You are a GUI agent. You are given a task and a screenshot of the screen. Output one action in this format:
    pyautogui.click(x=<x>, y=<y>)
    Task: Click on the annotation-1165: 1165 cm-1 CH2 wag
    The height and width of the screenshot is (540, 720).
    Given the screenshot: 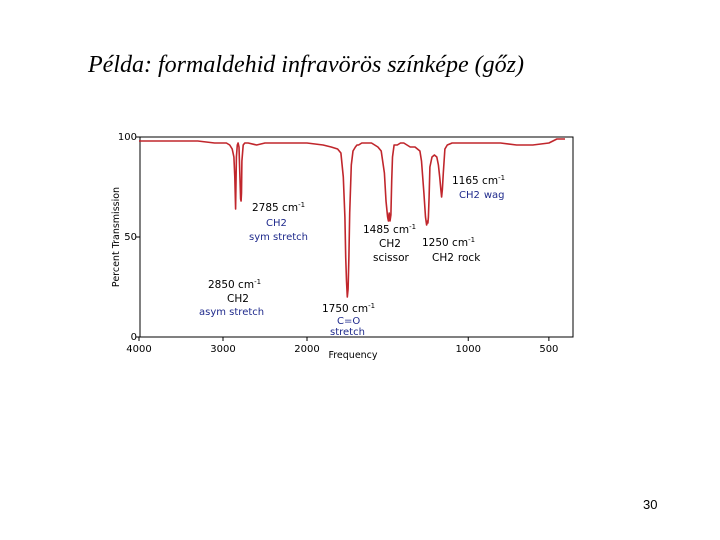 What is the action you would take?
    pyautogui.click(x=478, y=187)
    